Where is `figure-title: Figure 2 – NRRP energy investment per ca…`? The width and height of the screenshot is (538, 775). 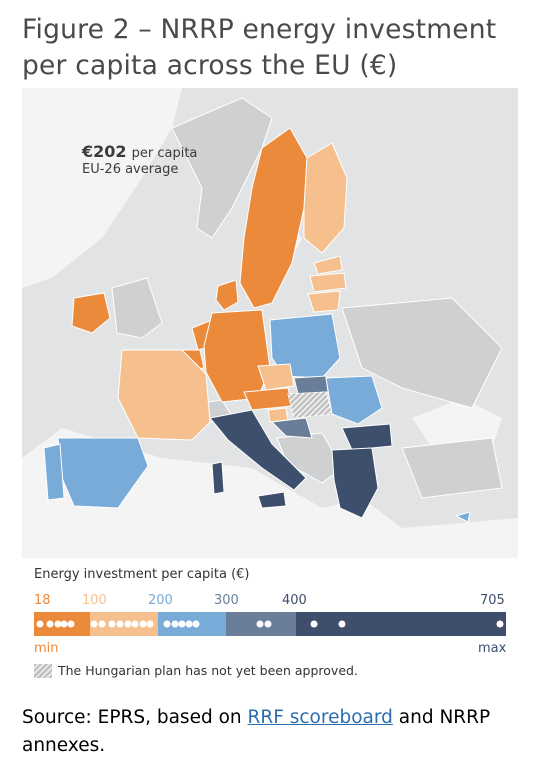
figure-title: Figure 2 – NRRP energy investment per ca… is located at coordinates (259, 47).